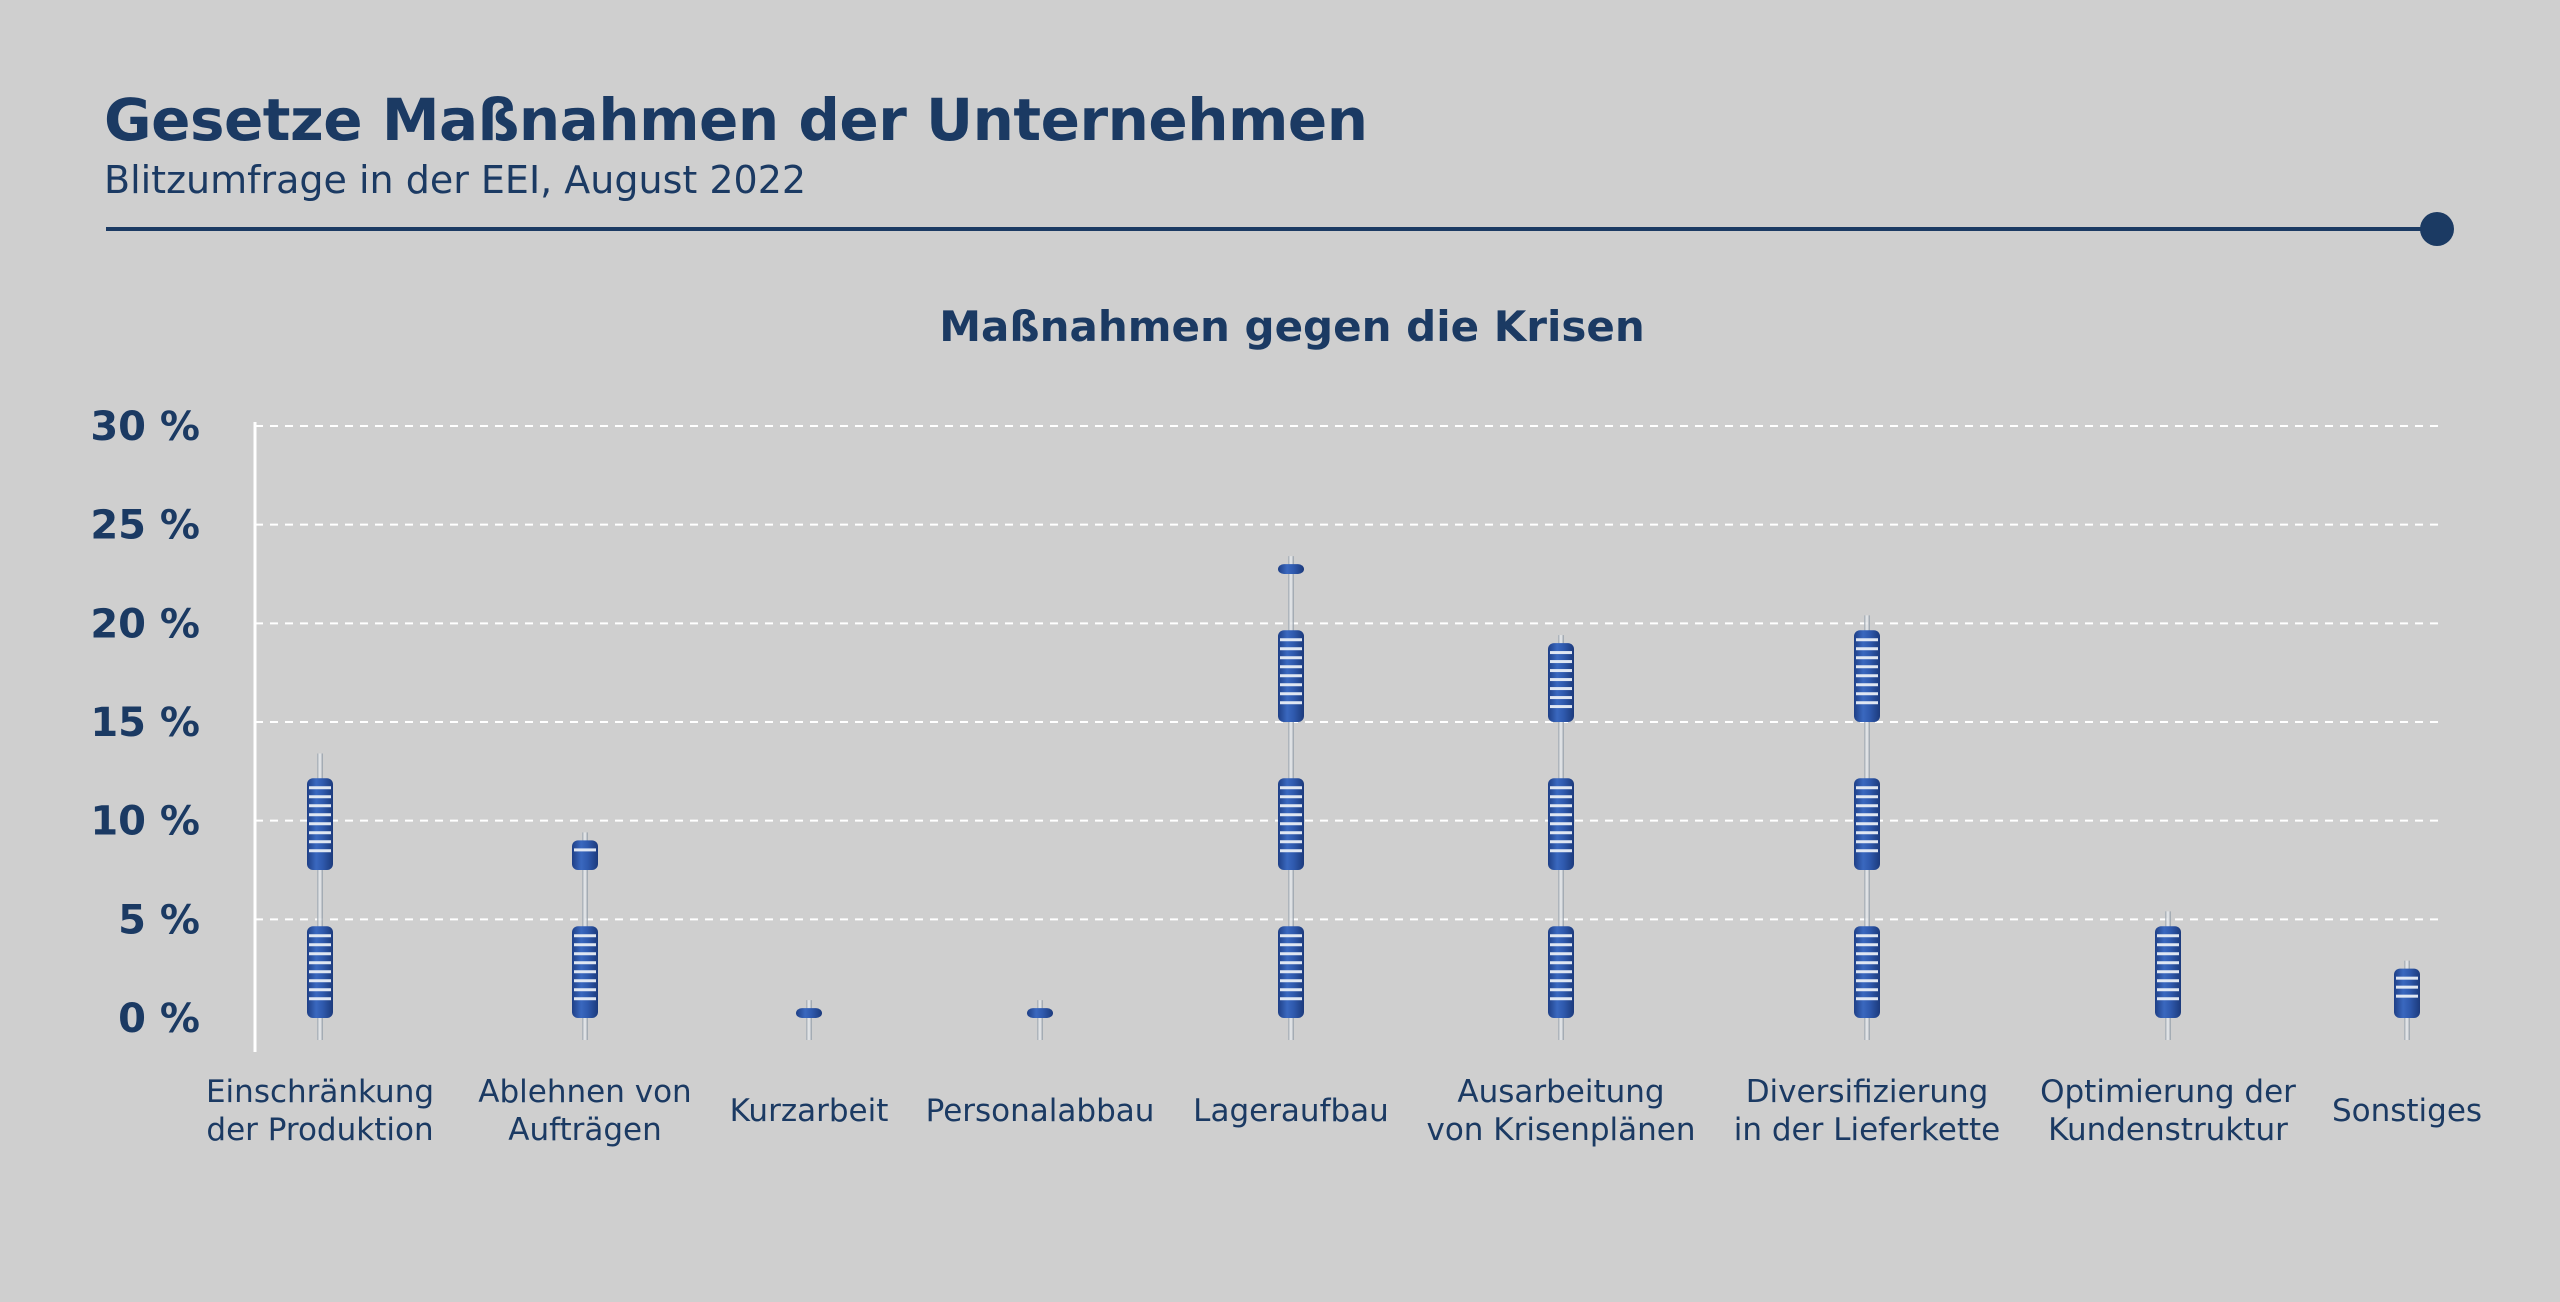  What do you see at coordinates (1292, 326) in the screenshot?
I see `chart-title: Maßnahmen gegen die Krisen` at bounding box center [1292, 326].